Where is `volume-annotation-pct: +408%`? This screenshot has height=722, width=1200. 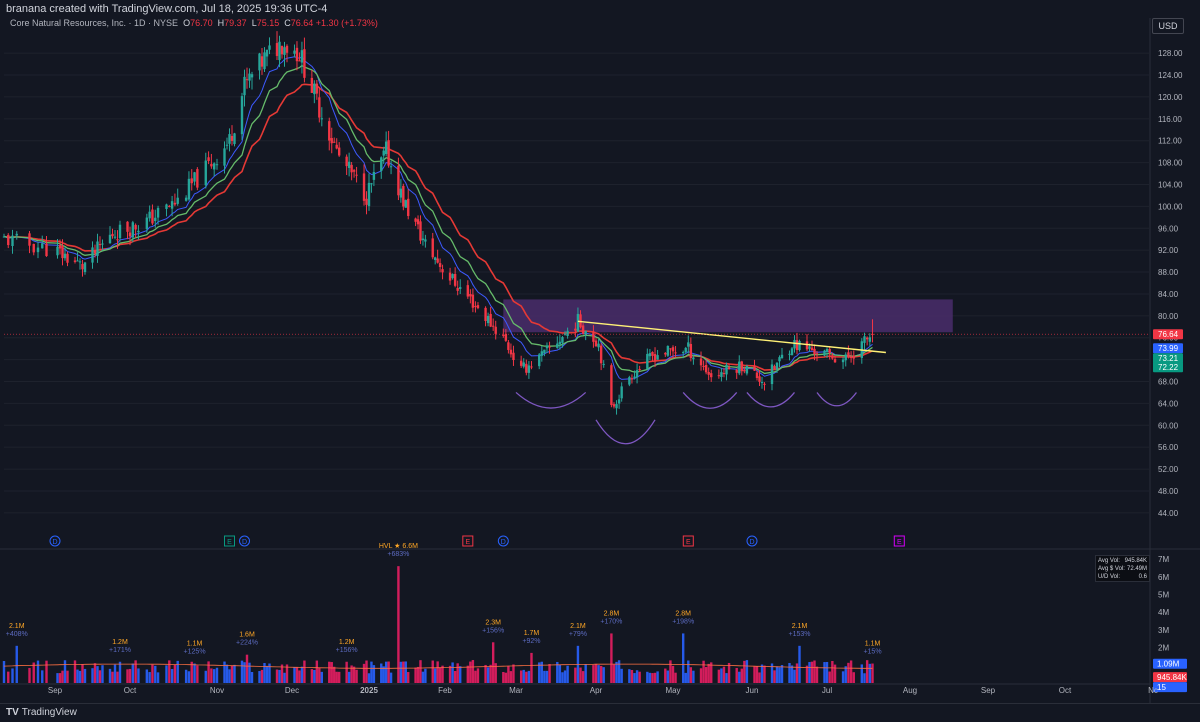 volume-annotation-pct: +408% is located at coordinates (17, 634).